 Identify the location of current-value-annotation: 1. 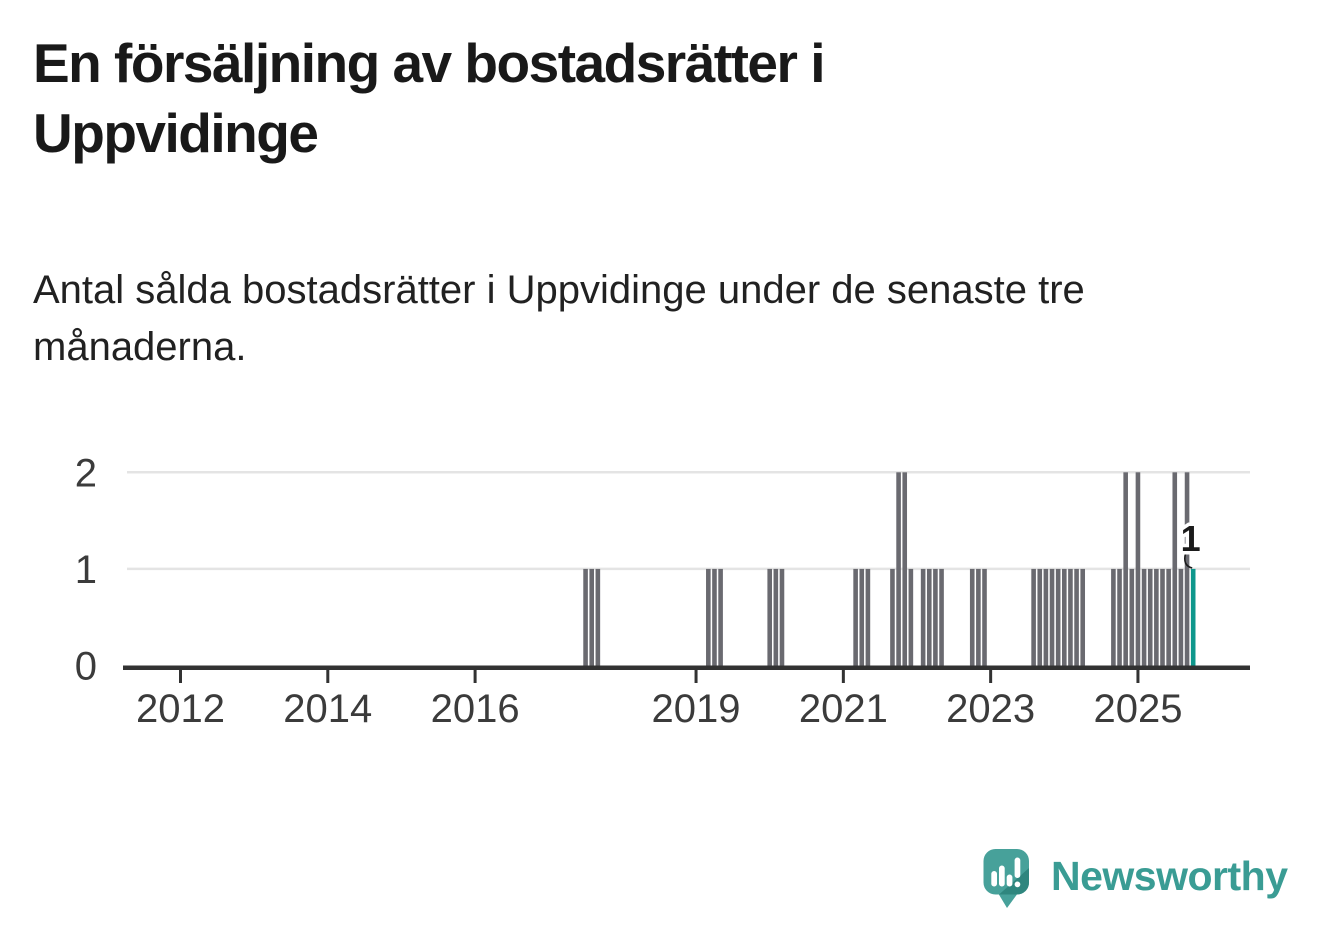
(1191, 538).